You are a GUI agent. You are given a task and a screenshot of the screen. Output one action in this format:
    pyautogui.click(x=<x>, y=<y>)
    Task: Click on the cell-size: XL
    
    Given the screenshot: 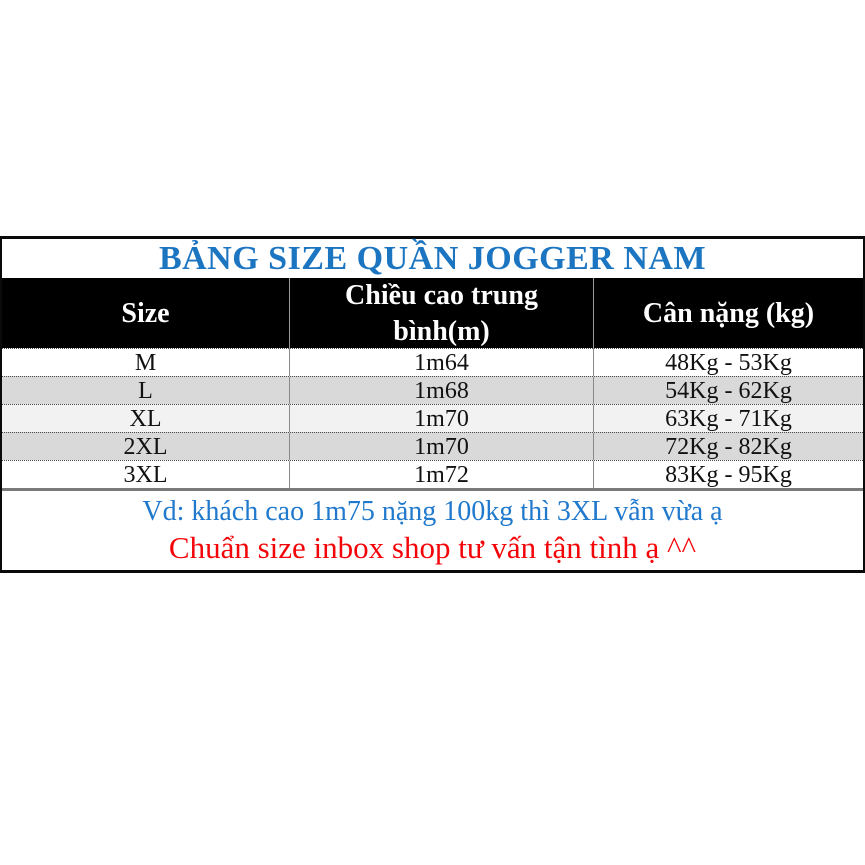 What is the action you would take?
    pyautogui.click(x=146, y=418)
    